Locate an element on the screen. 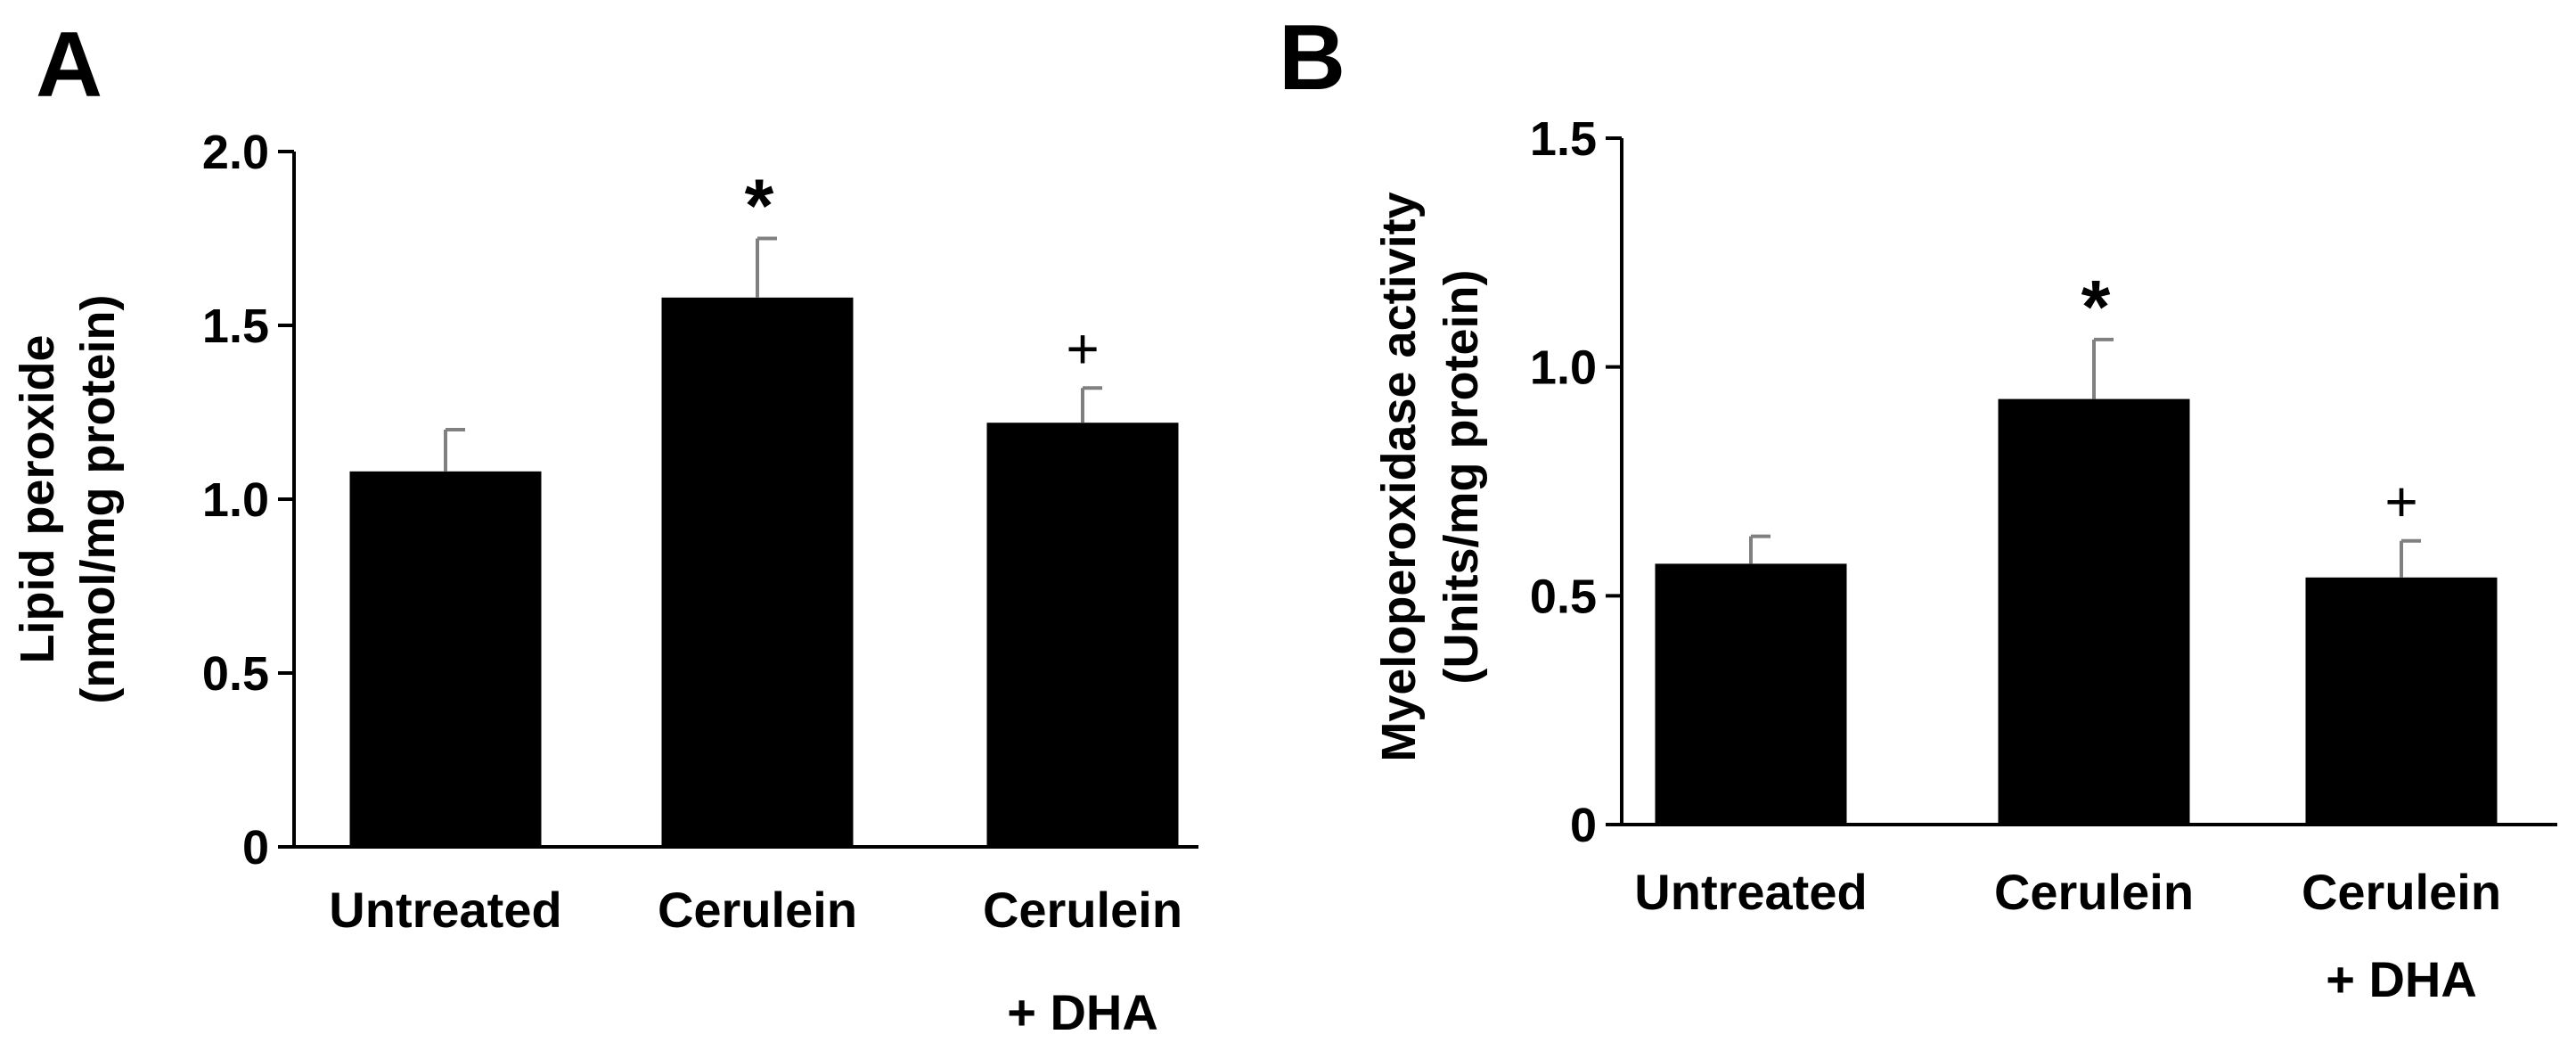  y-axis-label: Lipid peroxide is located at coordinates (37, 499).